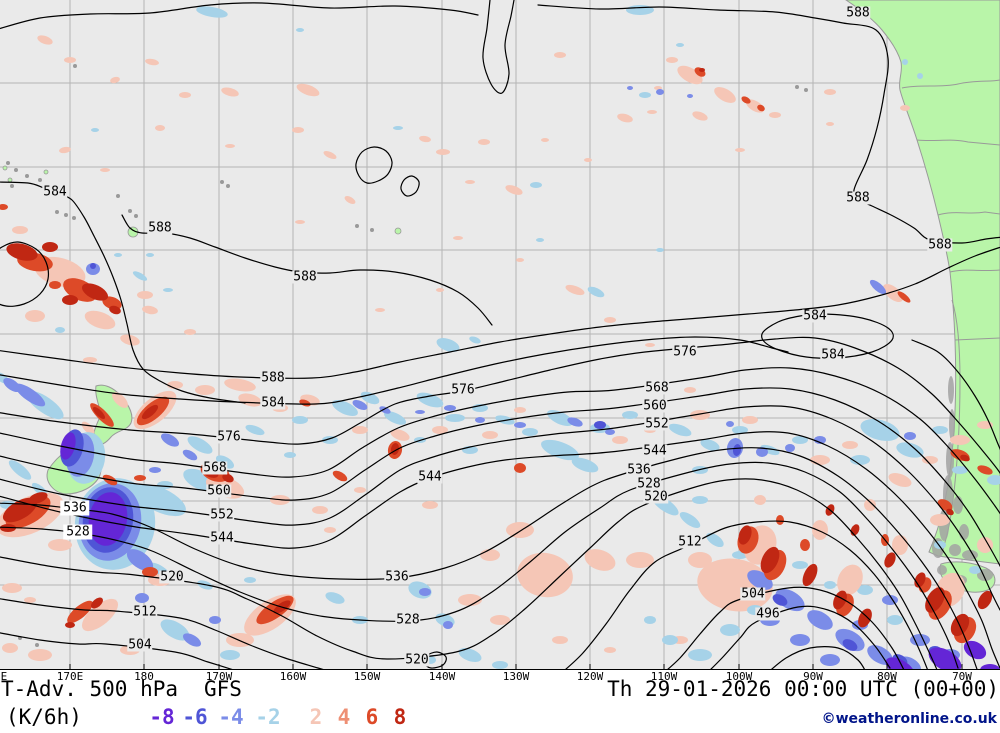 This screenshot has width=1000, height=733. What do you see at coordinates (144, 676) in the screenshot?
I see `longitude-label: 180` at bounding box center [144, 676].